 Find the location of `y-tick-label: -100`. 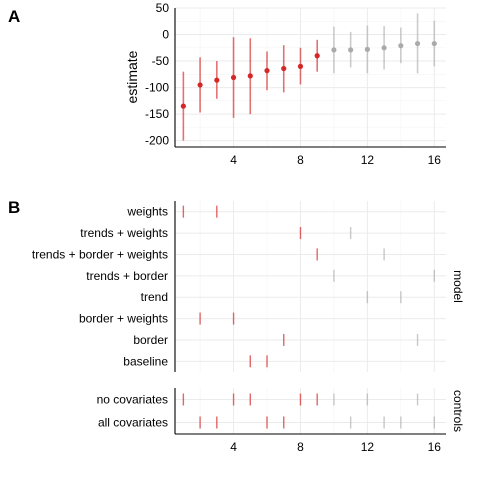

y-tick-label: -100 is located at coordinates (157, 88).